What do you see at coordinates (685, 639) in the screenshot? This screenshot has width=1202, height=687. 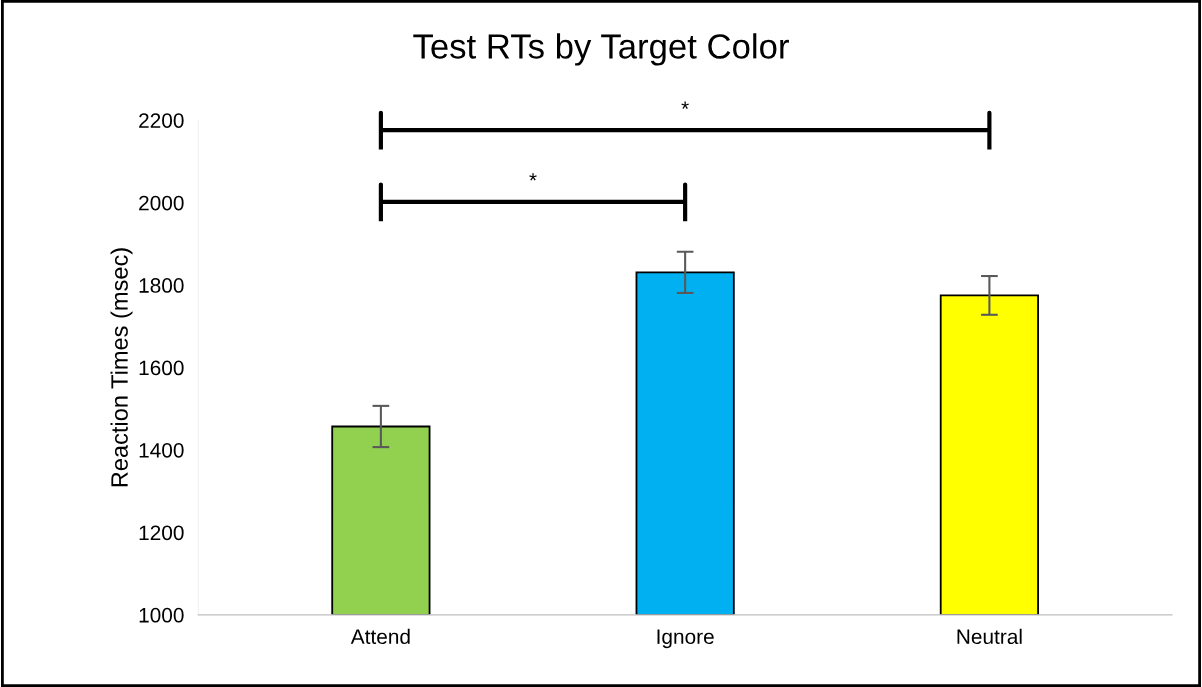 I see `x-tick-label: Ignore` at bounding box center [685, 639].